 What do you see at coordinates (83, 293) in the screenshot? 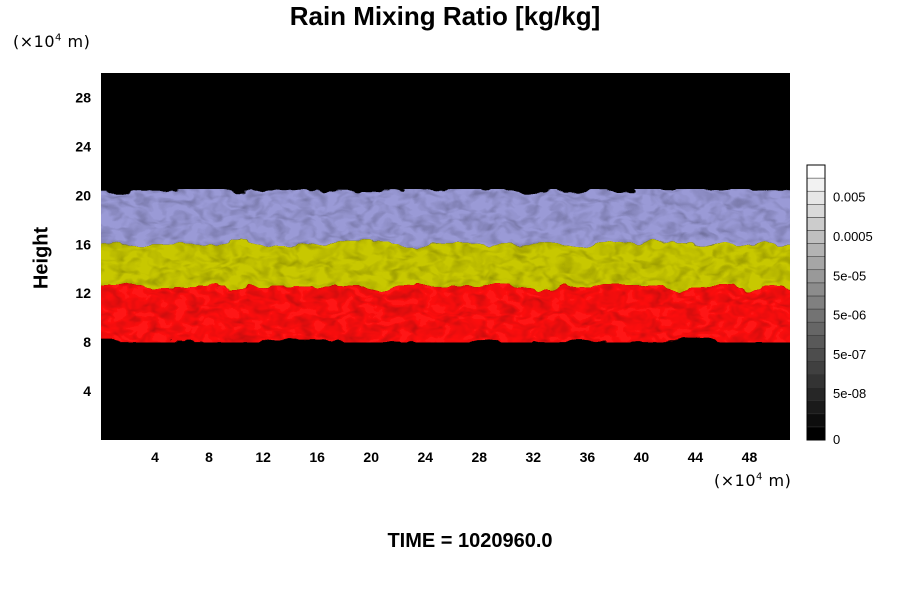
I see `y-tick-label: 12` at bounding box center [83, 293].